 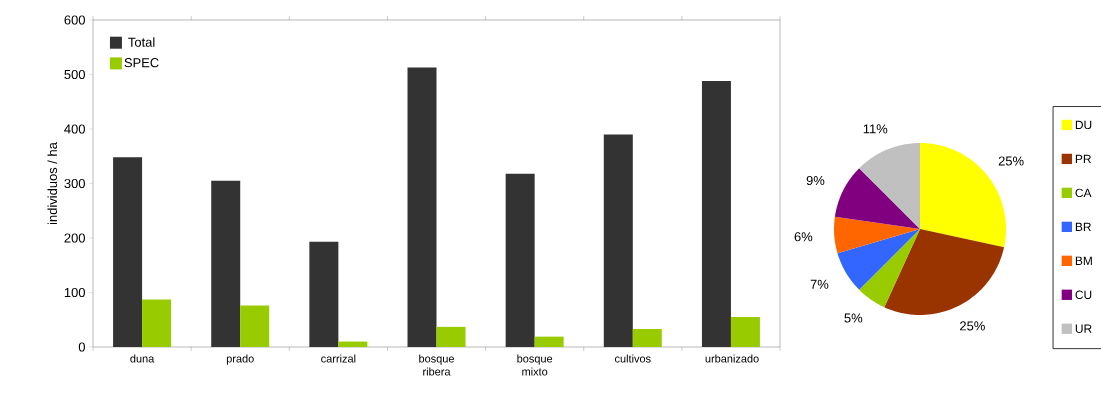 I want to click on data-label: 11%, so click(x=875, y=129).